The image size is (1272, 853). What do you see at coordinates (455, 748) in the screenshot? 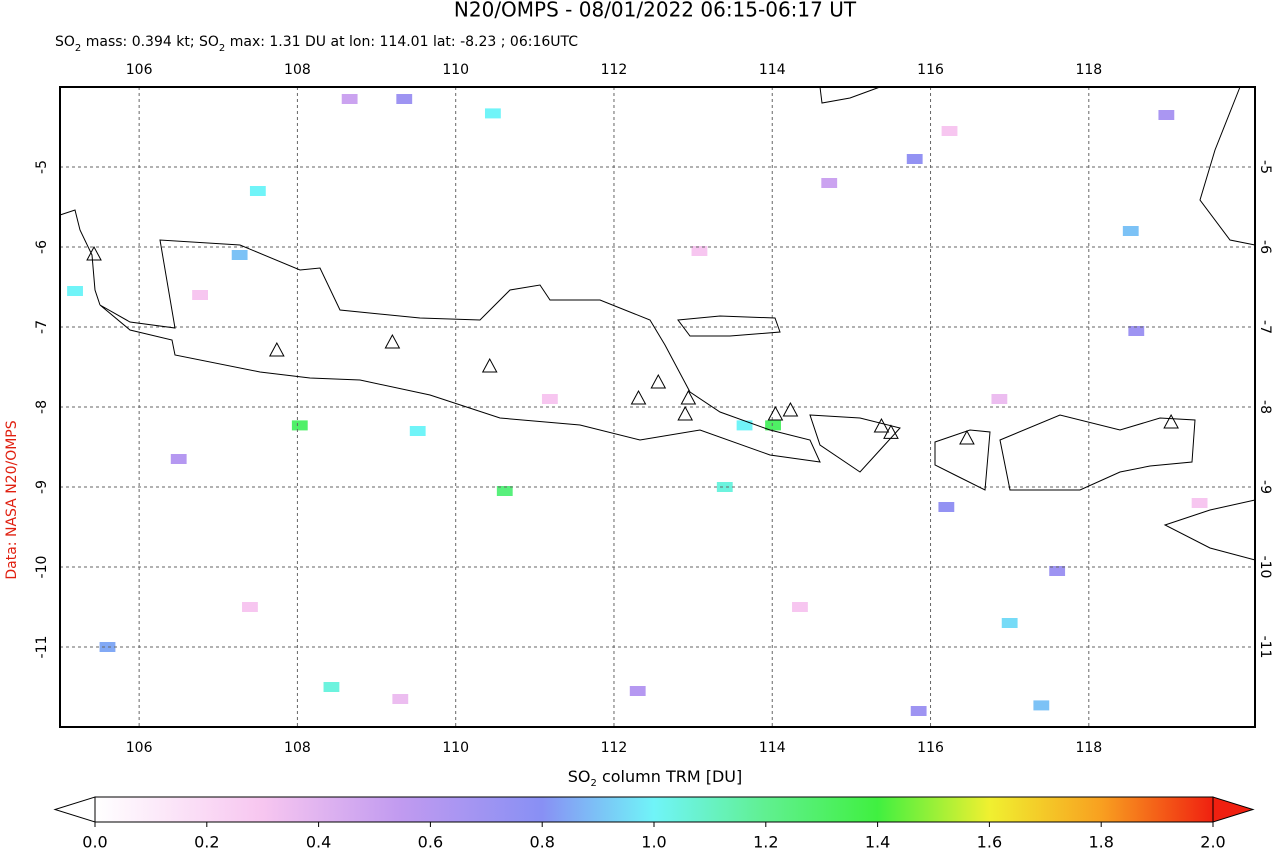
I see `x-tick-label-bottom: 110` at bounding box center [455, 748].